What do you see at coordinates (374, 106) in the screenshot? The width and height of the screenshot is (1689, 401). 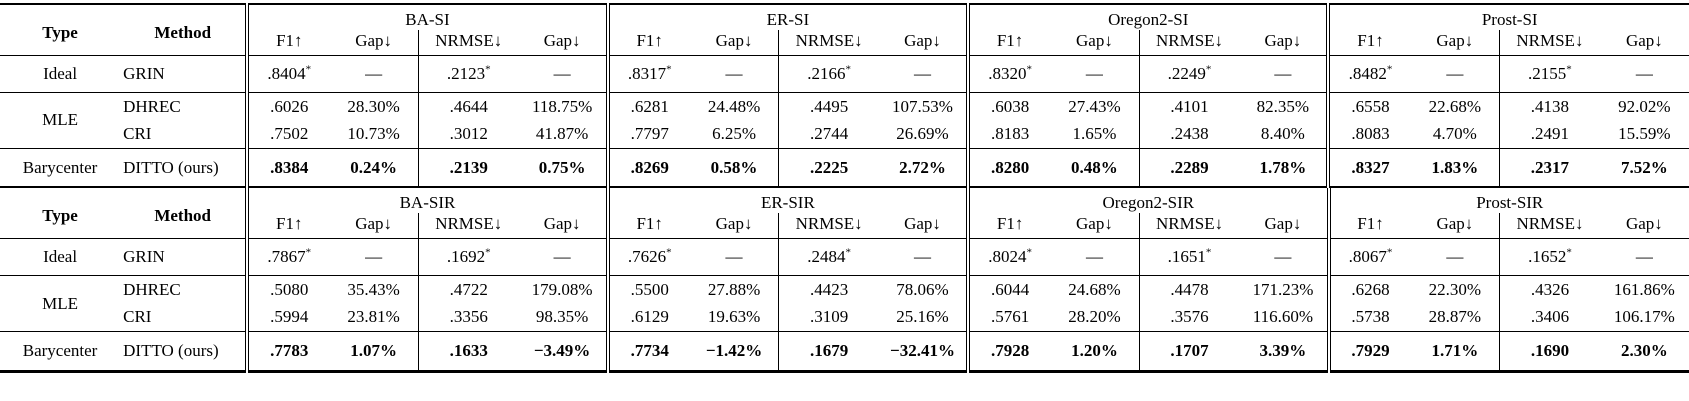 I see `value-cell: 28.30%` at bounding box center [374, 106].